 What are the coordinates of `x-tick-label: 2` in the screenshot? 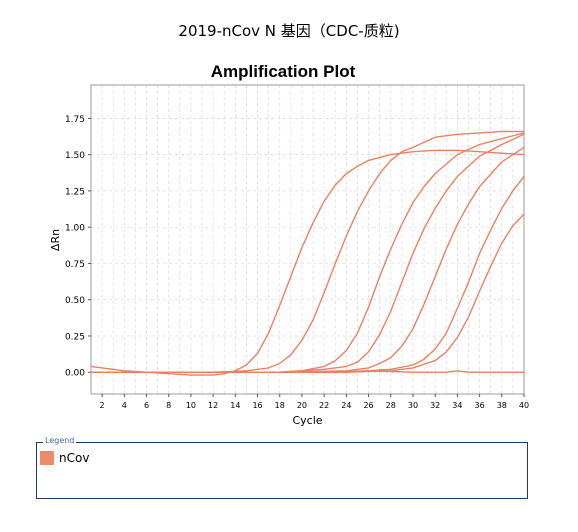 It's located at (102, 405).